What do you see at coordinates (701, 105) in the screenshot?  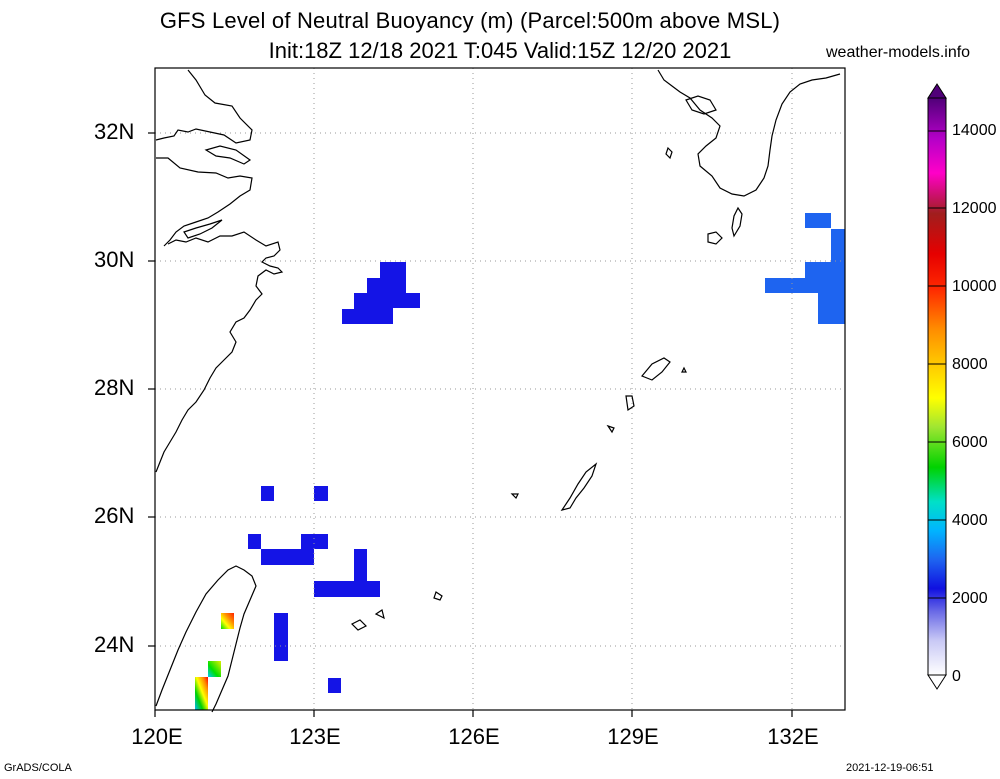 I see `amakusa-islands` at bounding box center [701, 105].